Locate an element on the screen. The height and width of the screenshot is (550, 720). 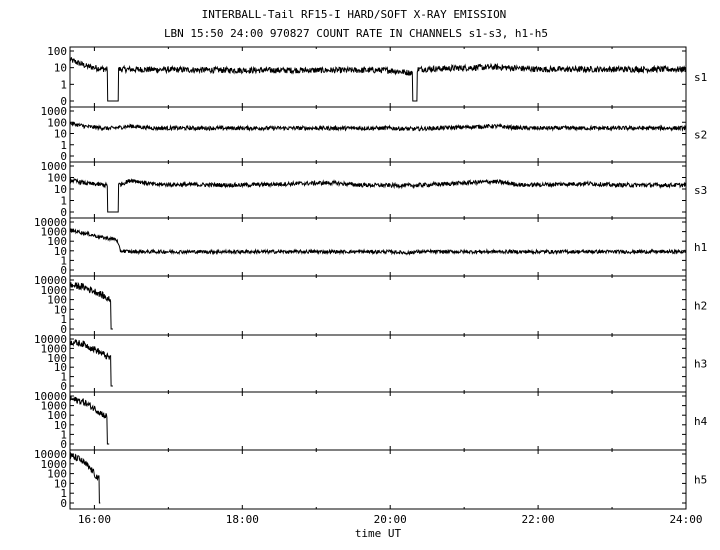
y-tick-label-h3: 100 is located at coordinates (57, 358).